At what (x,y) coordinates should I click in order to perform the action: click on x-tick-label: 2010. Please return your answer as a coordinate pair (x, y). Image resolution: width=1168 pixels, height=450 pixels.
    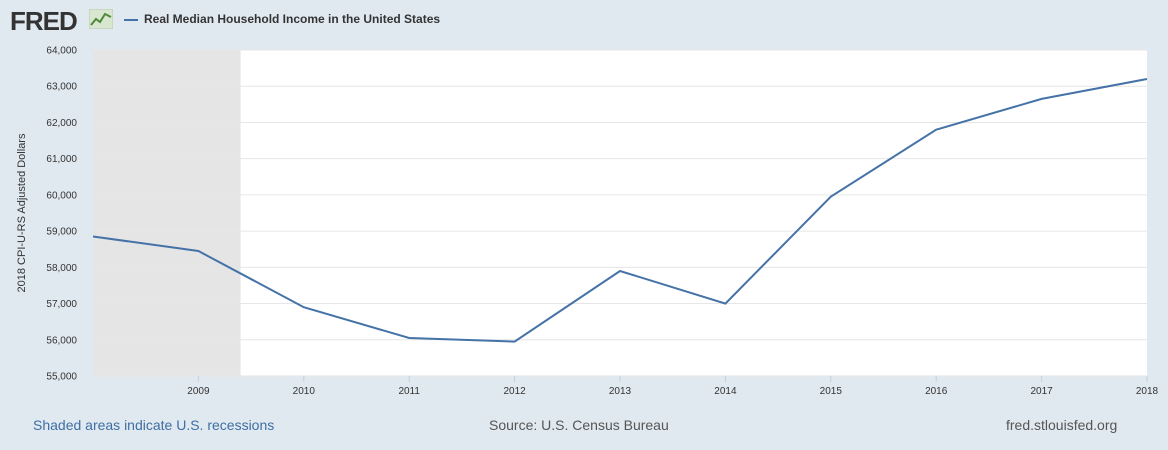
    Looking at the image, I should click on (304, 391).